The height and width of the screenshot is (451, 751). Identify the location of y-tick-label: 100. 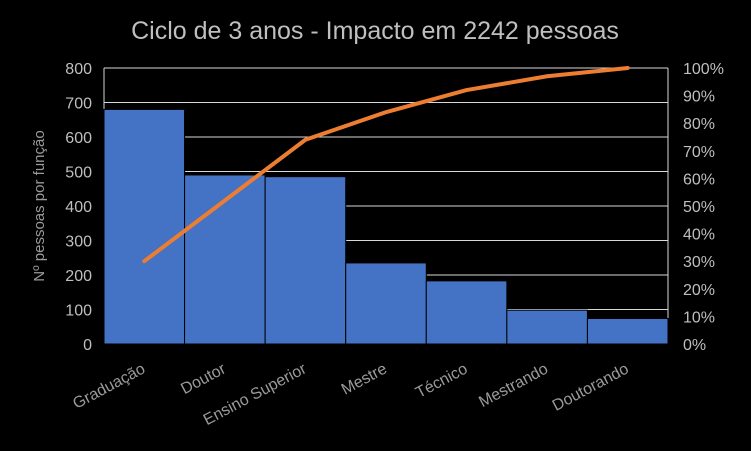
(78, 311).